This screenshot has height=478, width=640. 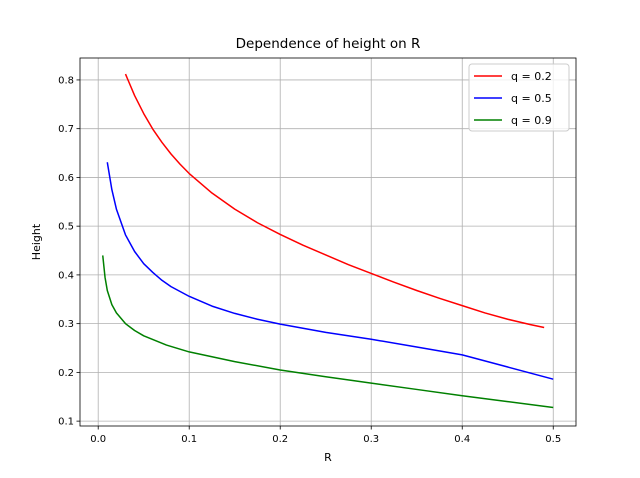 I want to click on y-tick-label: 0.1, so click(x=66, y=422).